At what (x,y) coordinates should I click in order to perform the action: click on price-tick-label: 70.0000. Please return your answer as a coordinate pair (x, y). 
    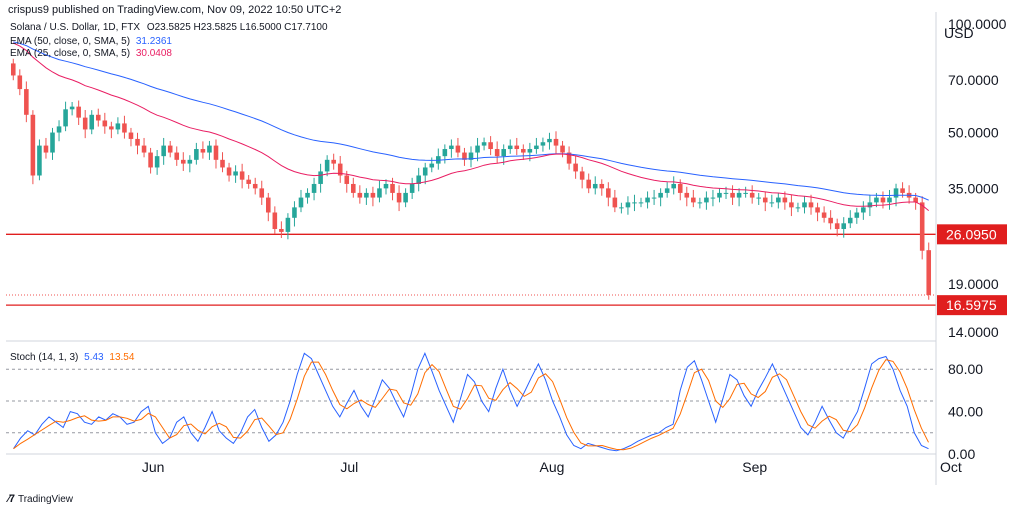
    Looking at the image, I should click on (973, 80).